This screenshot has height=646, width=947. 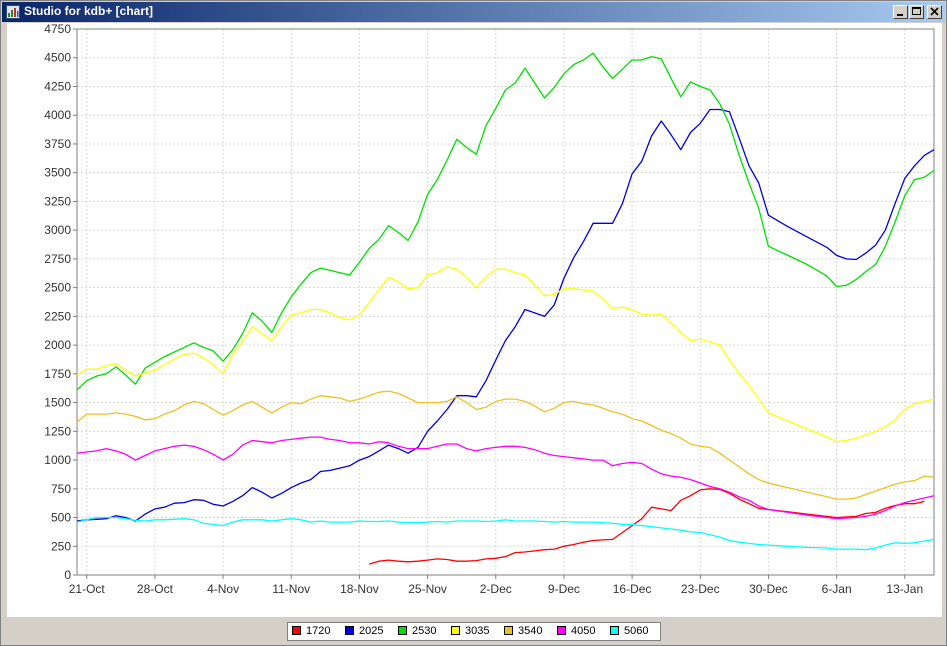 I want to click on x-tick-label: 6-Jan, so click(x=837, y=589).